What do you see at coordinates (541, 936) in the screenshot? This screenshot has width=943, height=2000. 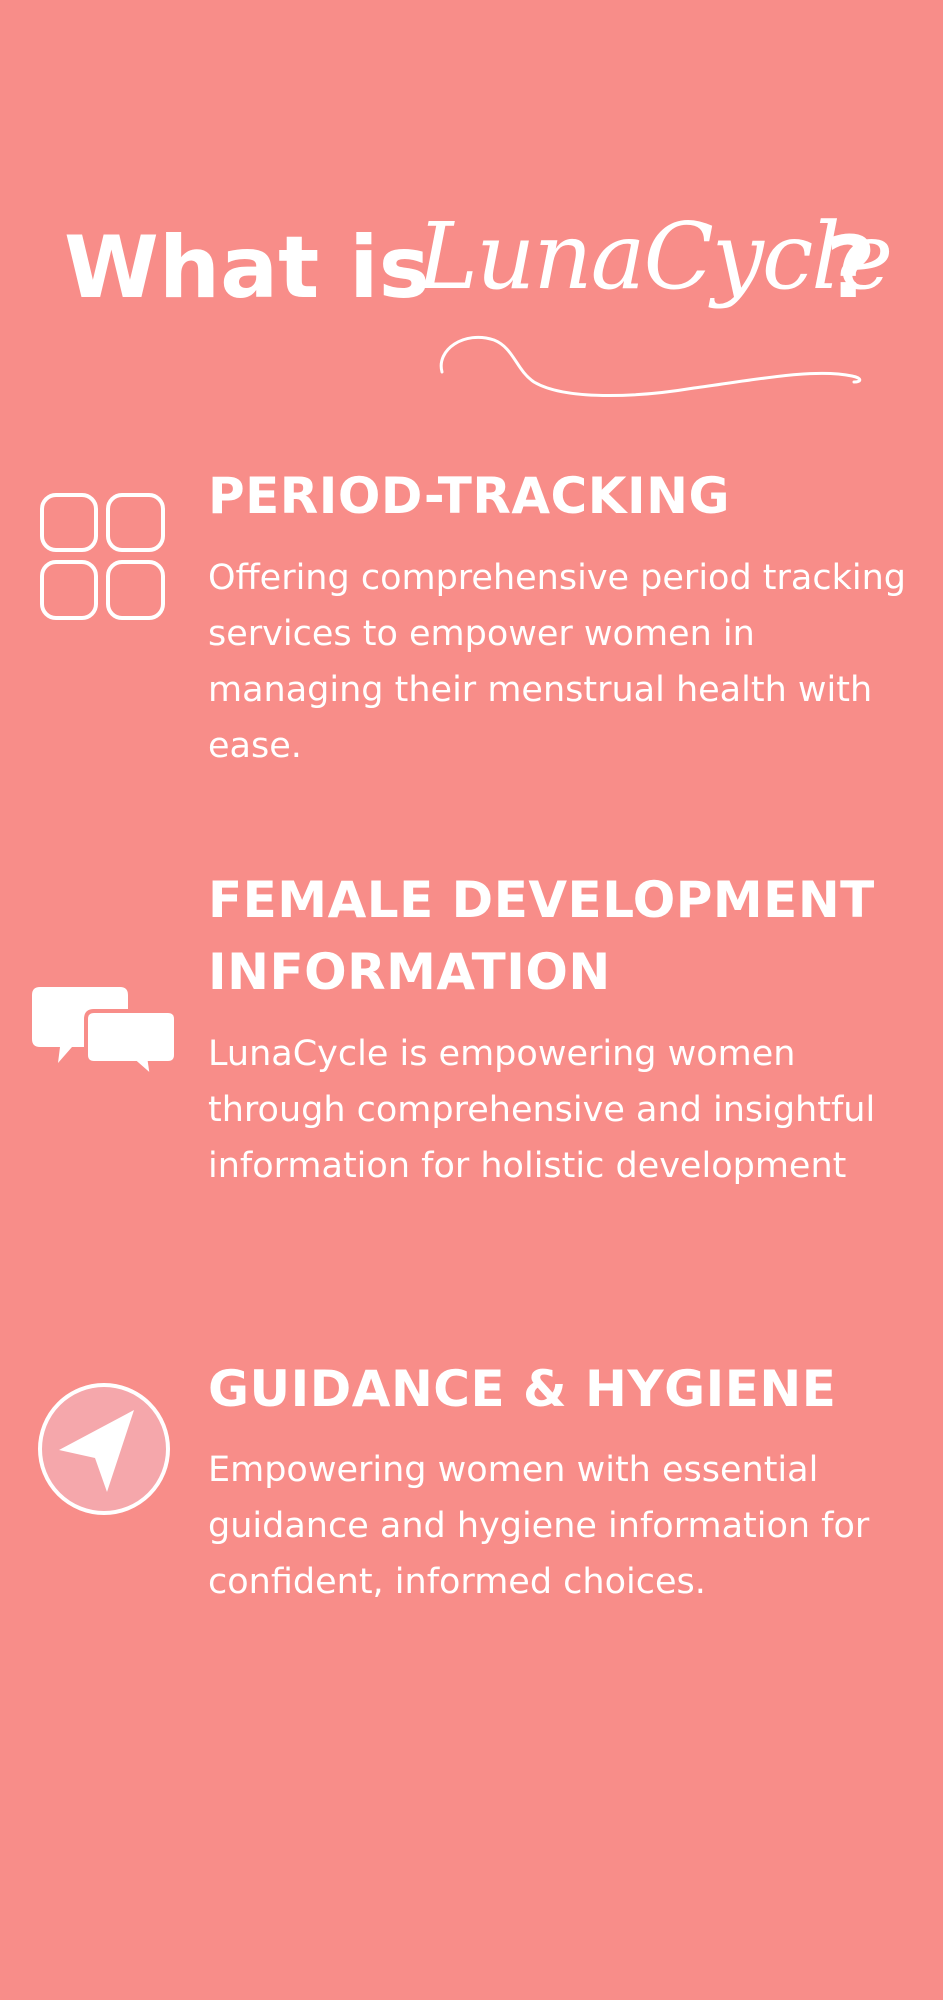 I see `feature-title: FEMALE DEVELOPMENT INFORMATION` at bounding box center [541, 936].